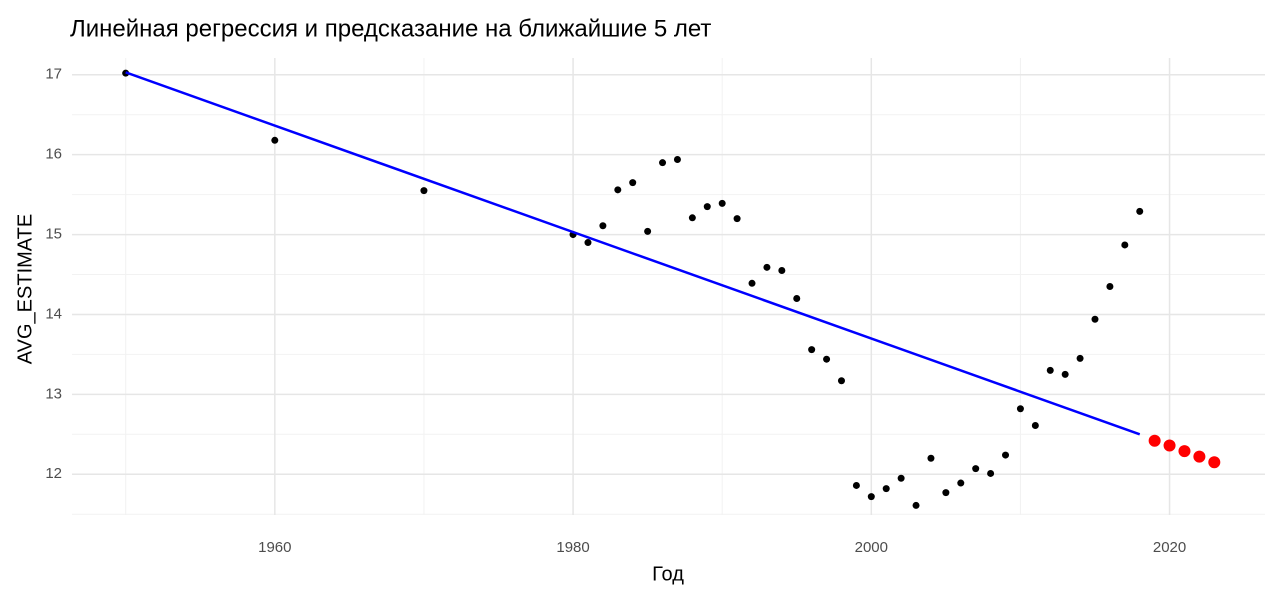 The height and width of the screenshot is (602, 1280). What do you see at coordinates (668, 574) in the screenshot?
I see `x-axis-label: Год` at bounding box center [668, 574].